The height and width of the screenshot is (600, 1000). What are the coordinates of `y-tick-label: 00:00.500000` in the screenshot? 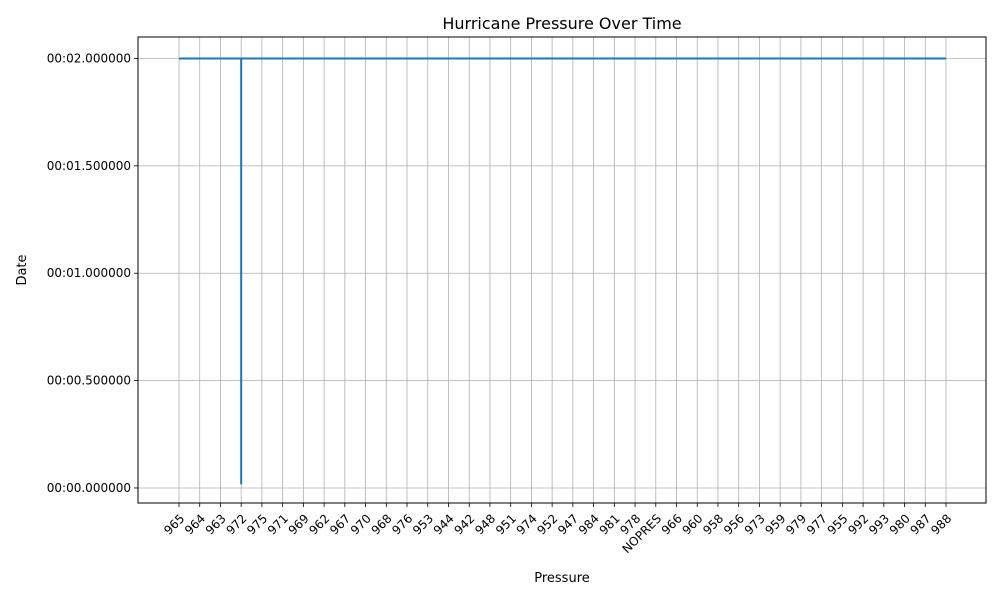 It's located at (89, 381).